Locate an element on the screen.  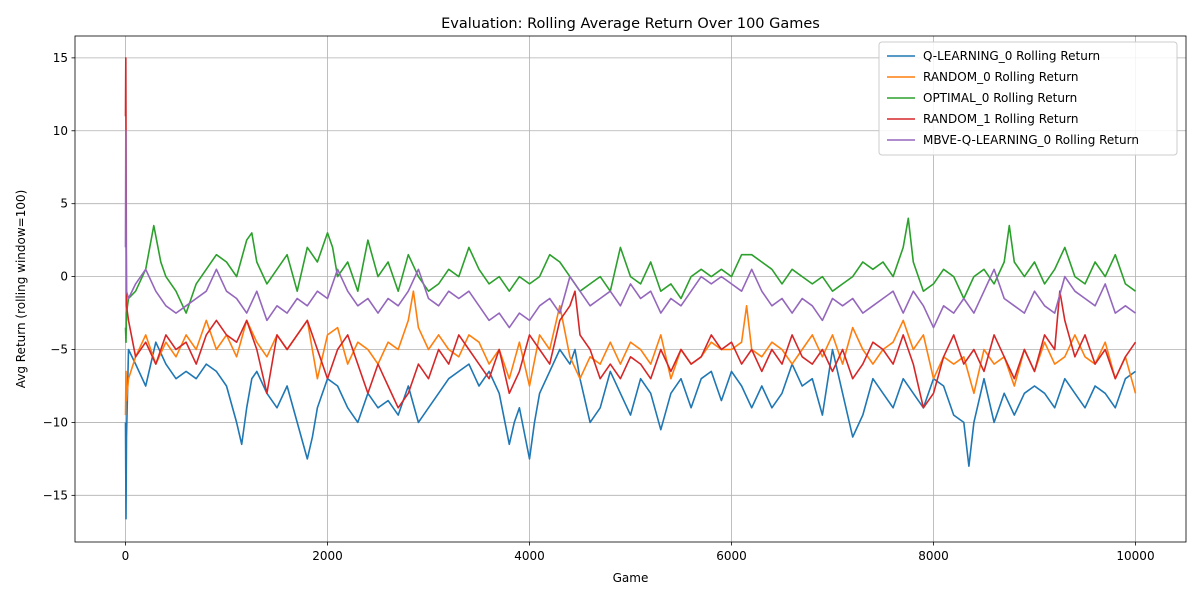
x-tick-label: 2000 is located at coordinates (327, 556).